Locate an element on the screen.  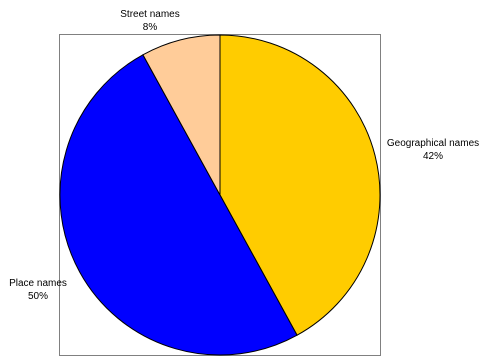
slice-label-name: Street names is located at coordinates (149, 14).